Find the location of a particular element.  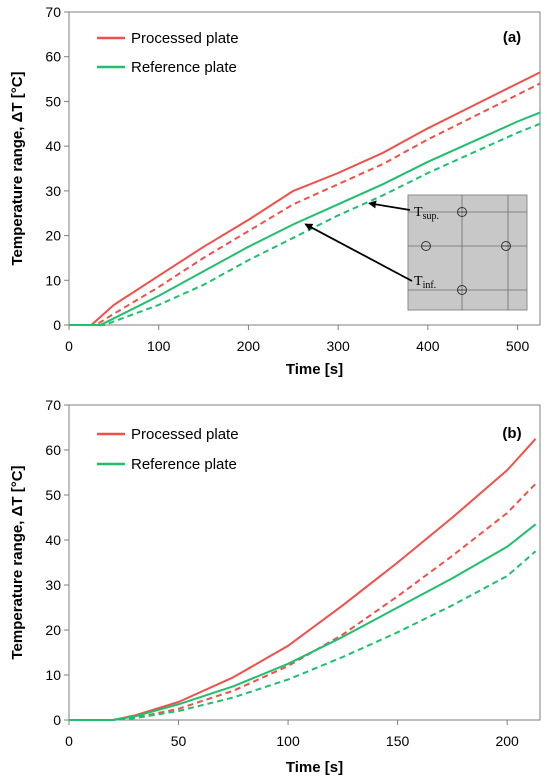

t-inf-subscript: inf. is located at coordinates (430, 285).